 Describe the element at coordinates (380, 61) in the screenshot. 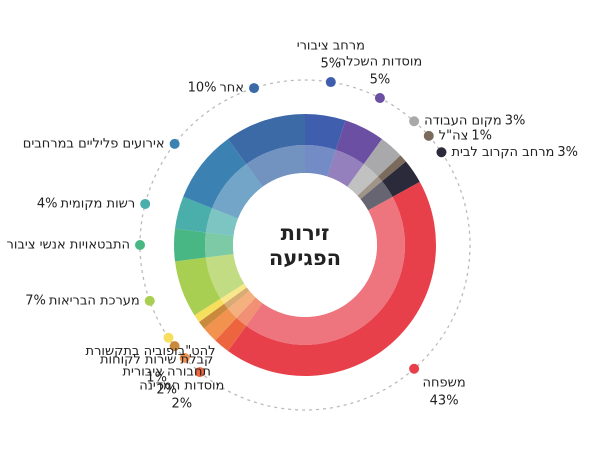

I see `category-label: מוסדות השכלה` at that location.